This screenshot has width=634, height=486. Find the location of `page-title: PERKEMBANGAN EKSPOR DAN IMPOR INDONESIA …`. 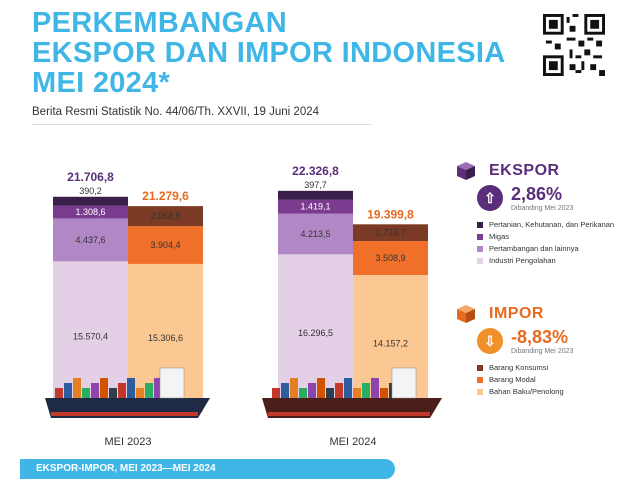

page-title: PERKEMBANGAN EKSPOR DAN IMPOR INDONESIA … is located at coordinates (268, 53).